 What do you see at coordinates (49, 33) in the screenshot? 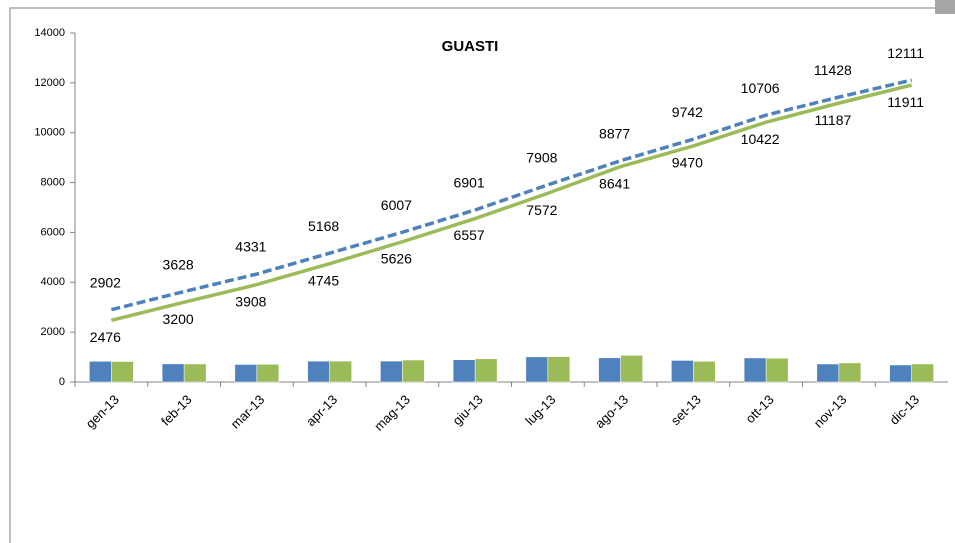
I see `y-tick-label: 14000` at bounding box center [49, 33].